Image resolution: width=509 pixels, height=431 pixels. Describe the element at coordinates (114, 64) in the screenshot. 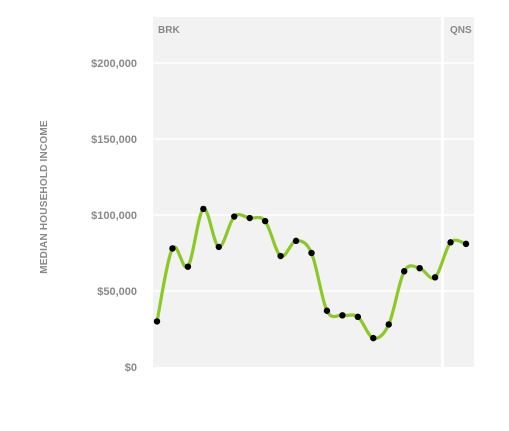

I see `y-tick-label: $200,000` at that location.